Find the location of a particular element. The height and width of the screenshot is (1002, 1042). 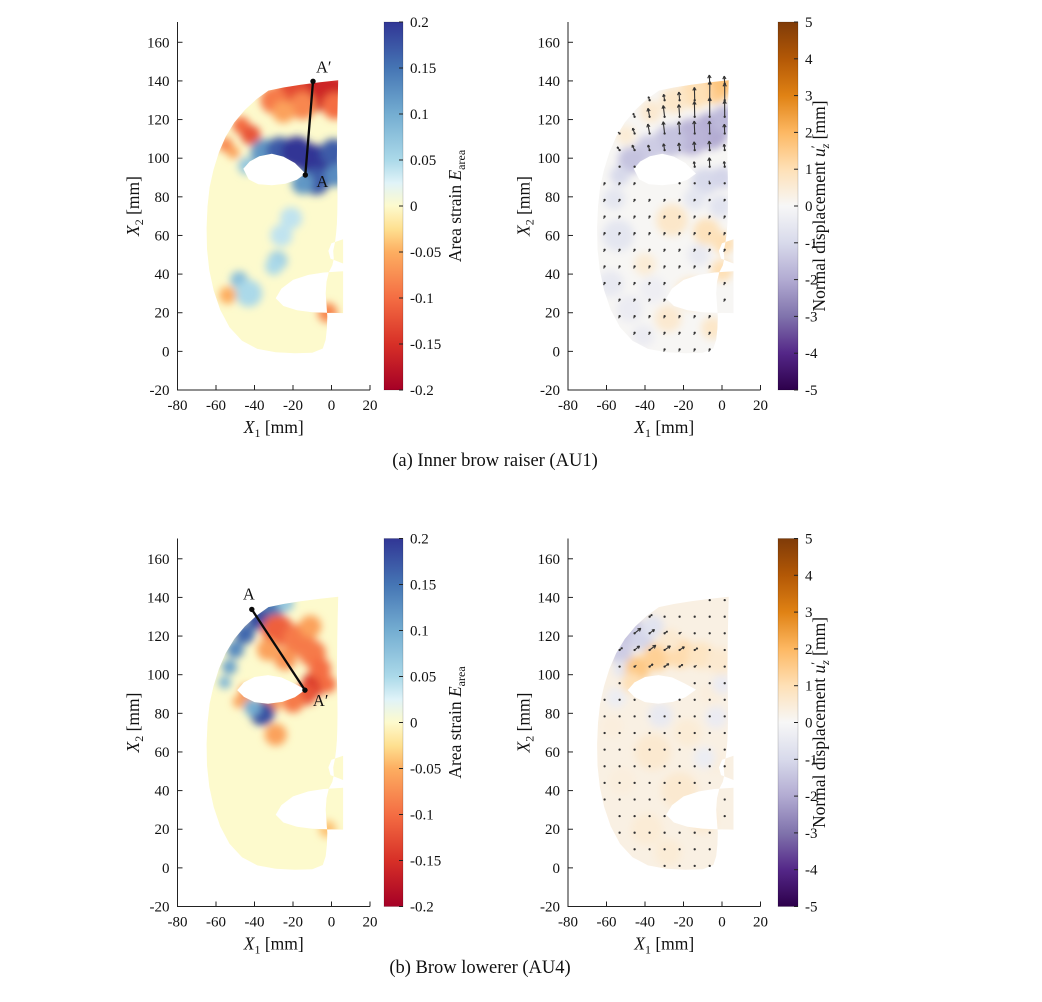

caption-panel-b: (b) Brow lowerer (AU4) is located at coordinates (480, 968).